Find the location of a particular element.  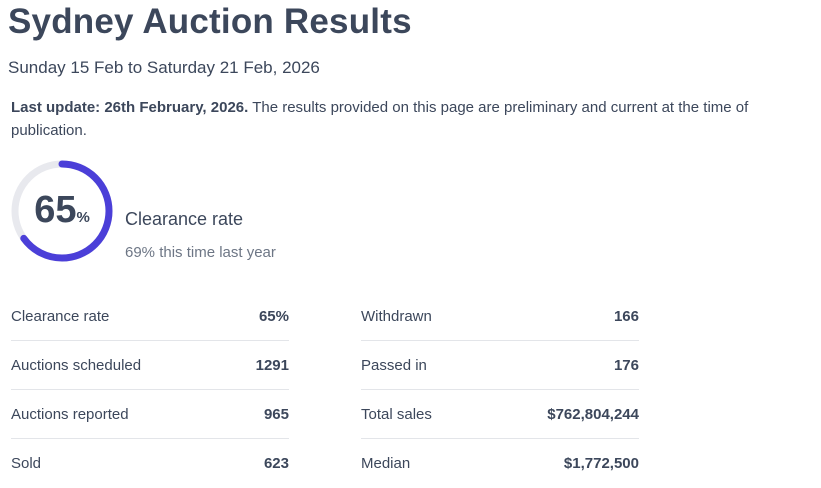

clearance-unit: % is located at coordinates (83, 217).